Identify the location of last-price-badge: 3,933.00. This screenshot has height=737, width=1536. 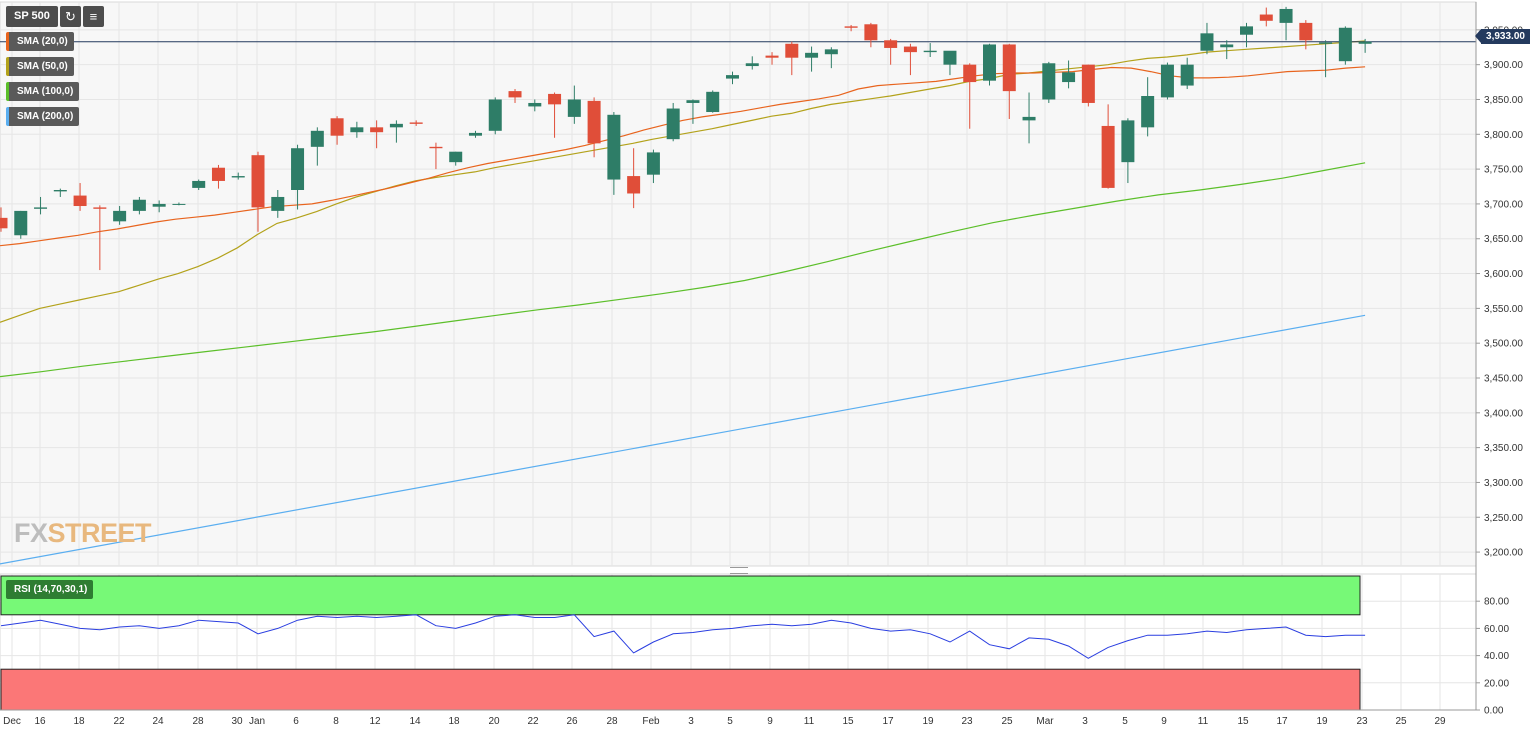
(1502, 36).